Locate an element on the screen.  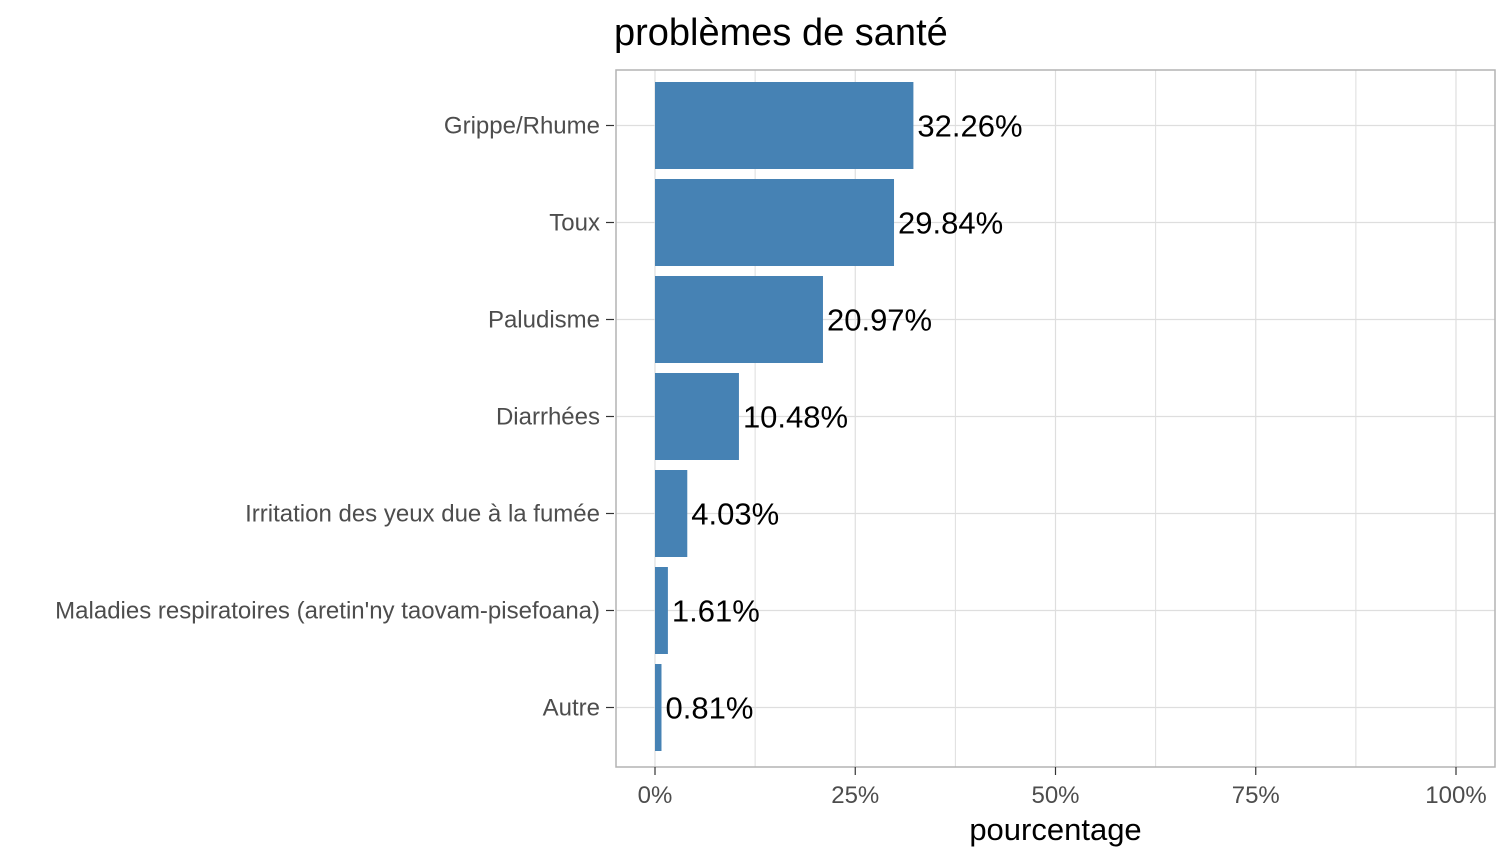
x-tick-label: 75% is located at coordinates (1256, 795).